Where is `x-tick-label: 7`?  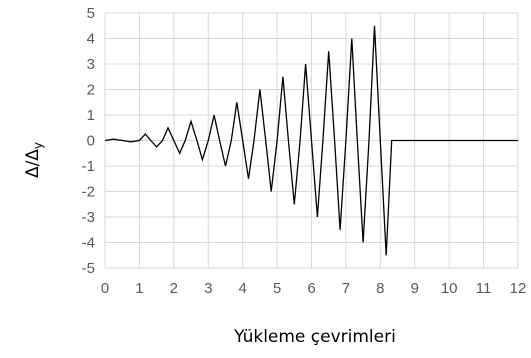 x-tick-label: 7 is located at coordinates (346, 288).